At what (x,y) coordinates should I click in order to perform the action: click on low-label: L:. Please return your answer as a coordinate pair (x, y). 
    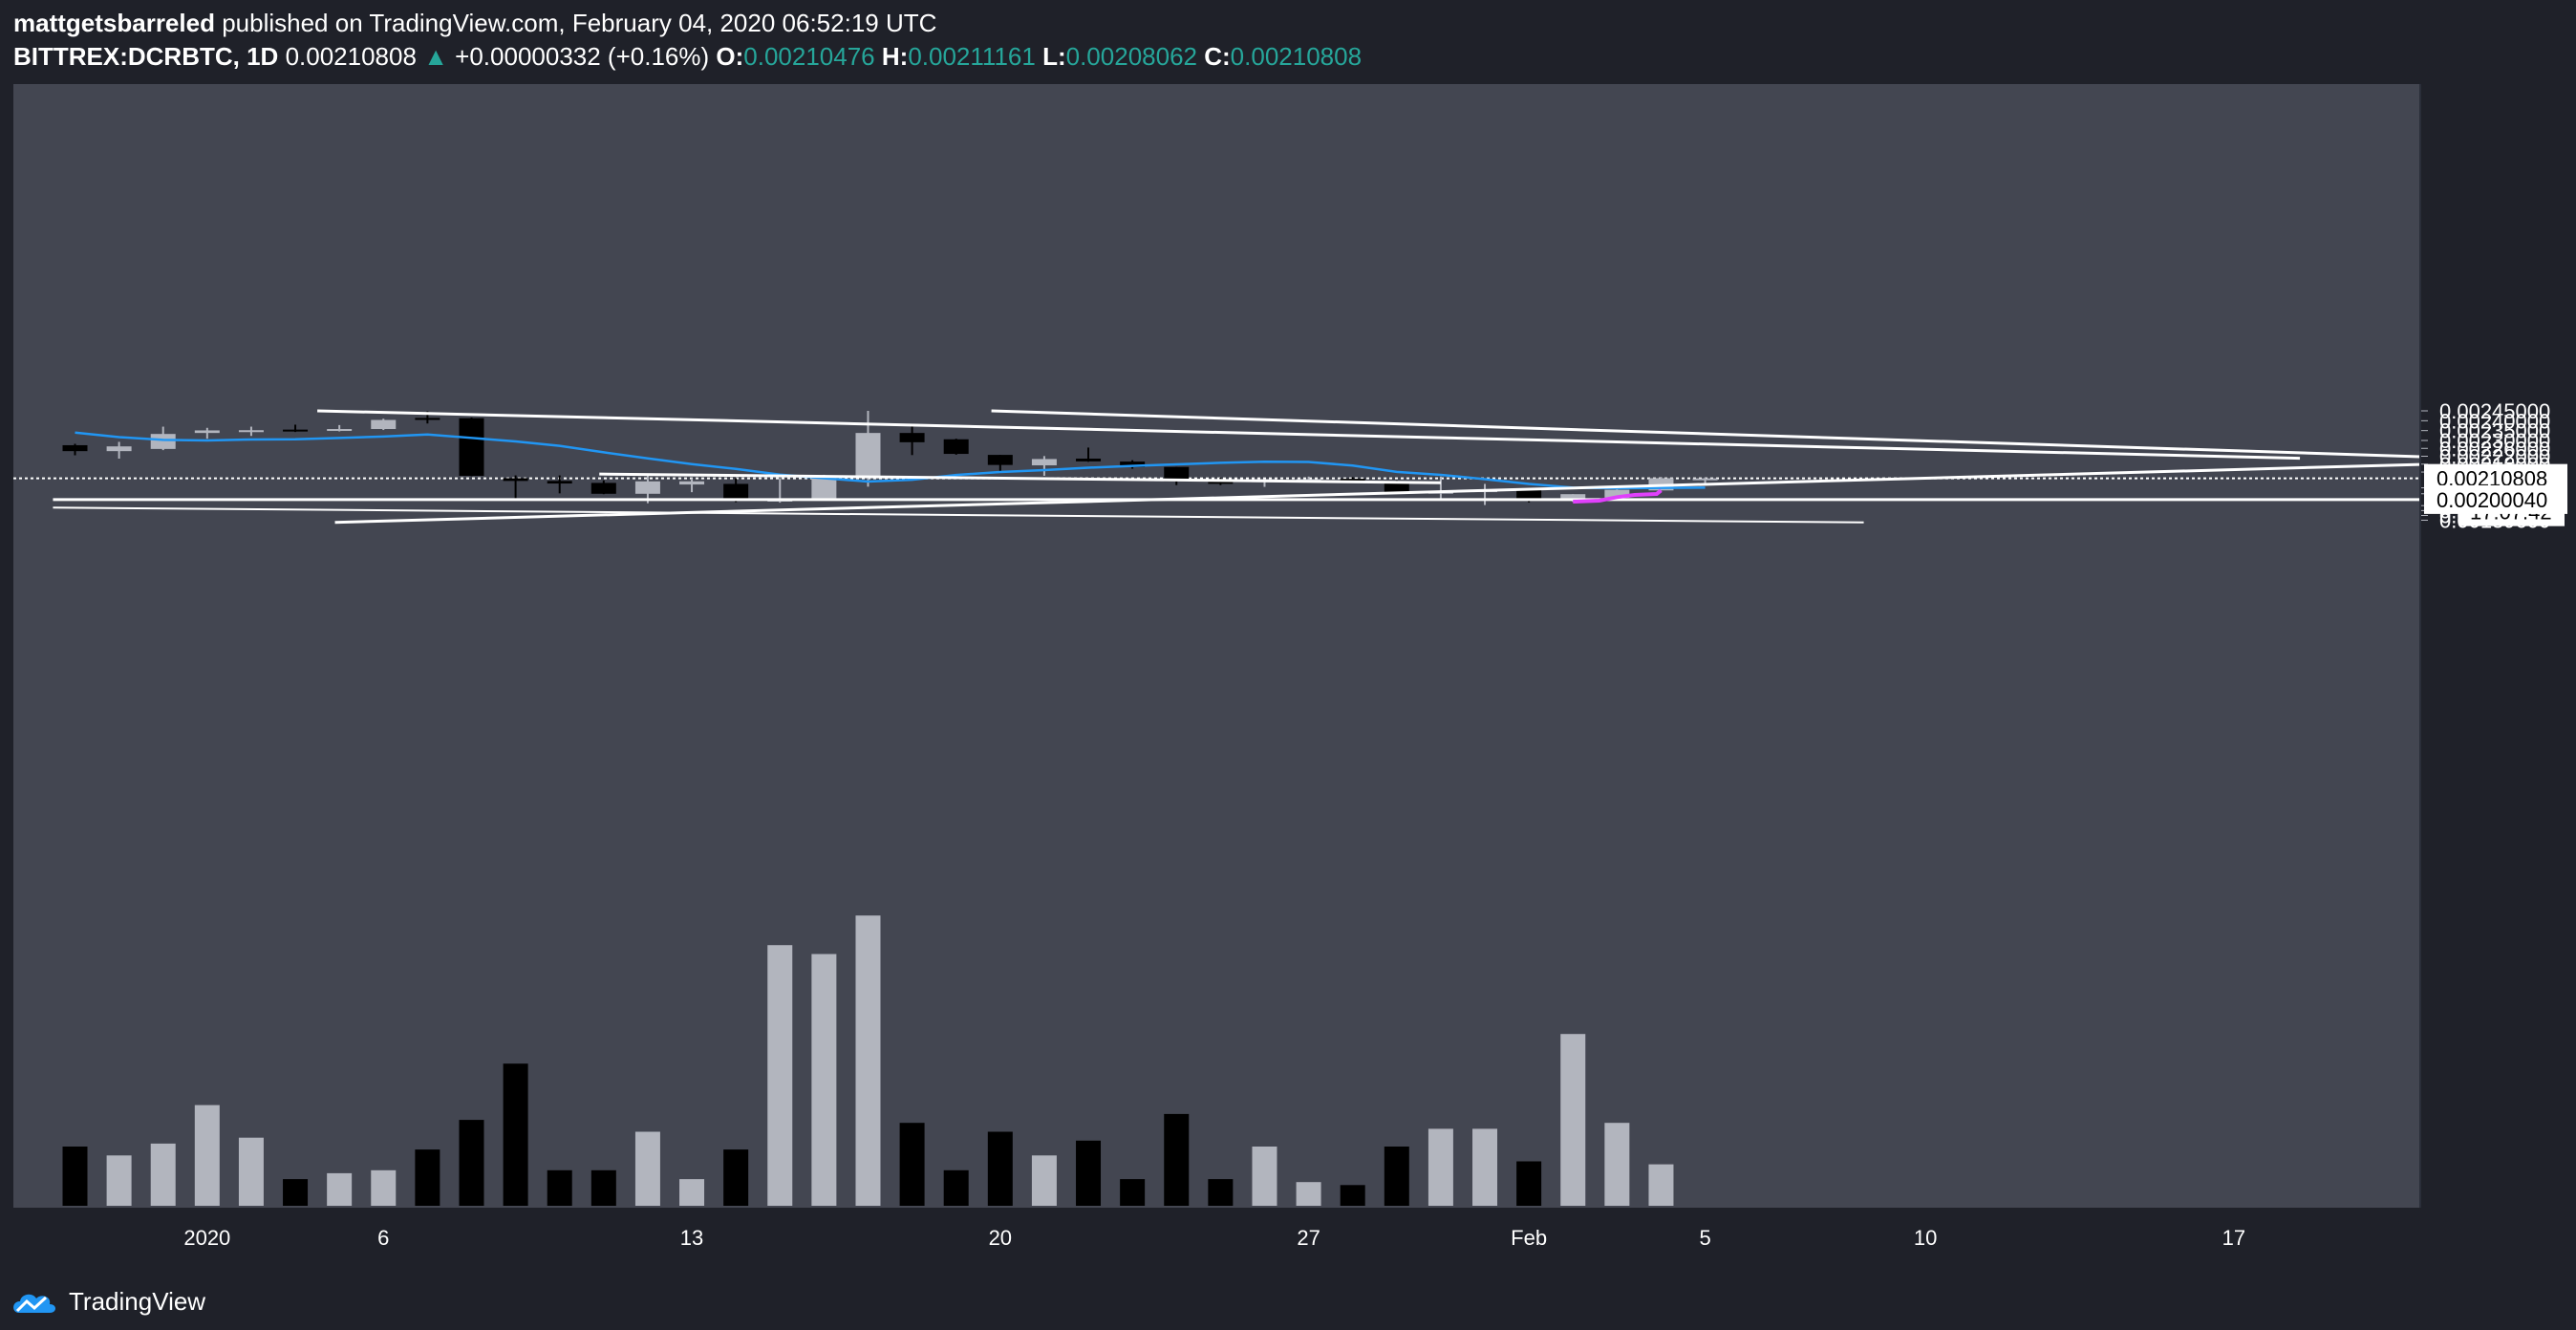
    Looking at the image, I should click on (1054, 56).